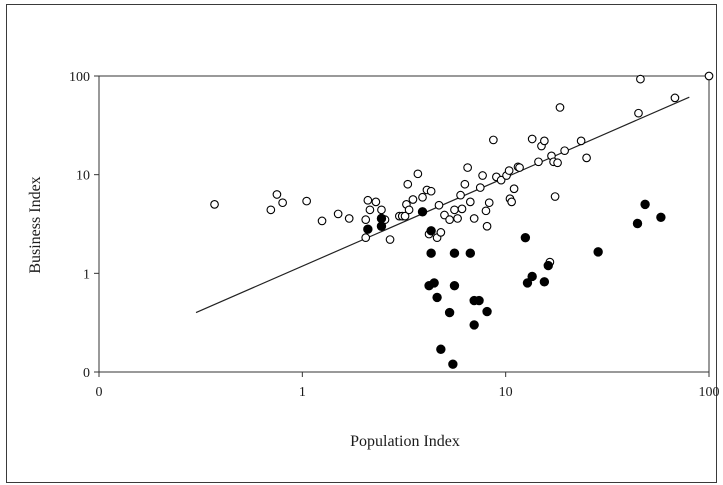  I want to click on x-tick-label: 100, so click(709, 392).